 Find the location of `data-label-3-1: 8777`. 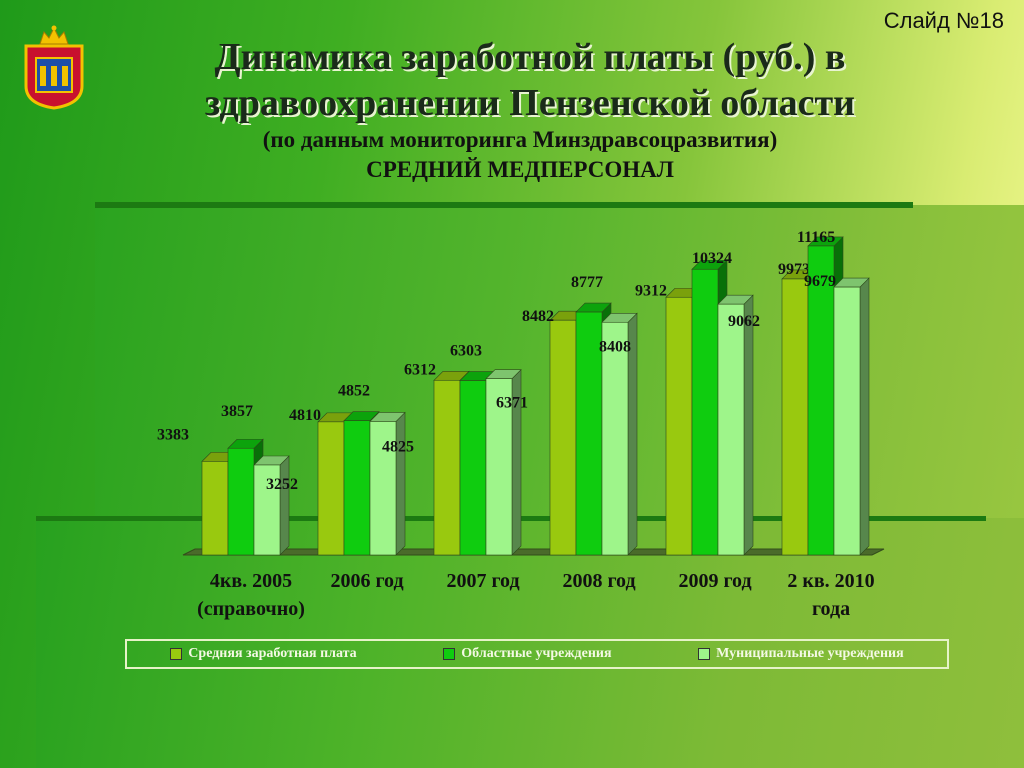

data-label-3-1: 8777 is located at coordinates (587, 282).